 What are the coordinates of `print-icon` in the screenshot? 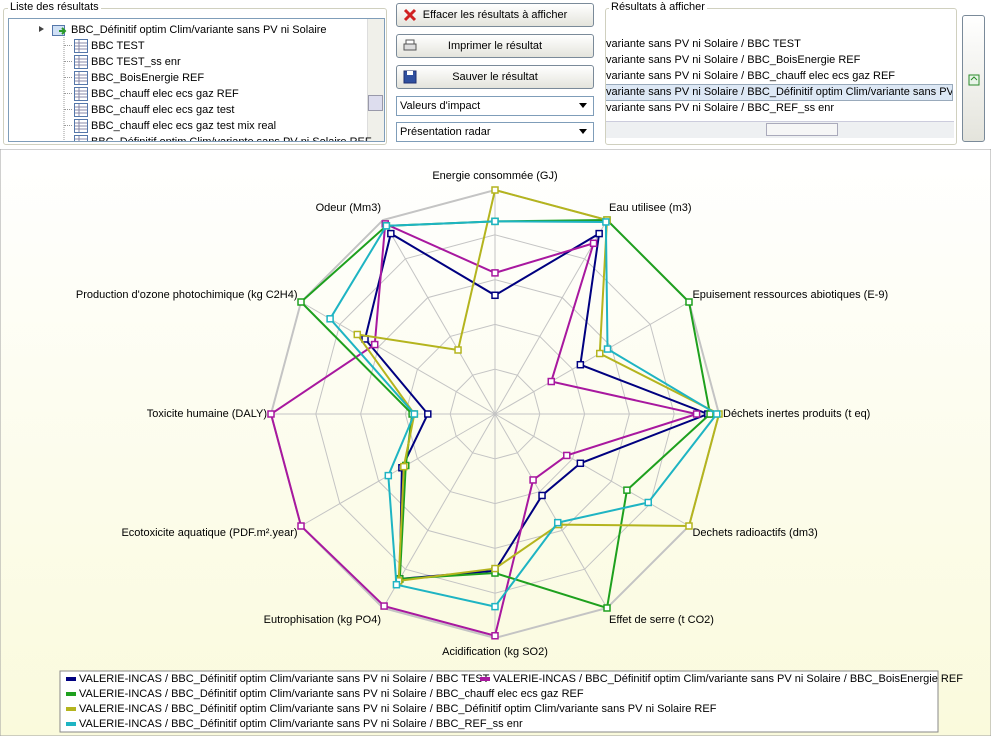 It's located at (410, 45).